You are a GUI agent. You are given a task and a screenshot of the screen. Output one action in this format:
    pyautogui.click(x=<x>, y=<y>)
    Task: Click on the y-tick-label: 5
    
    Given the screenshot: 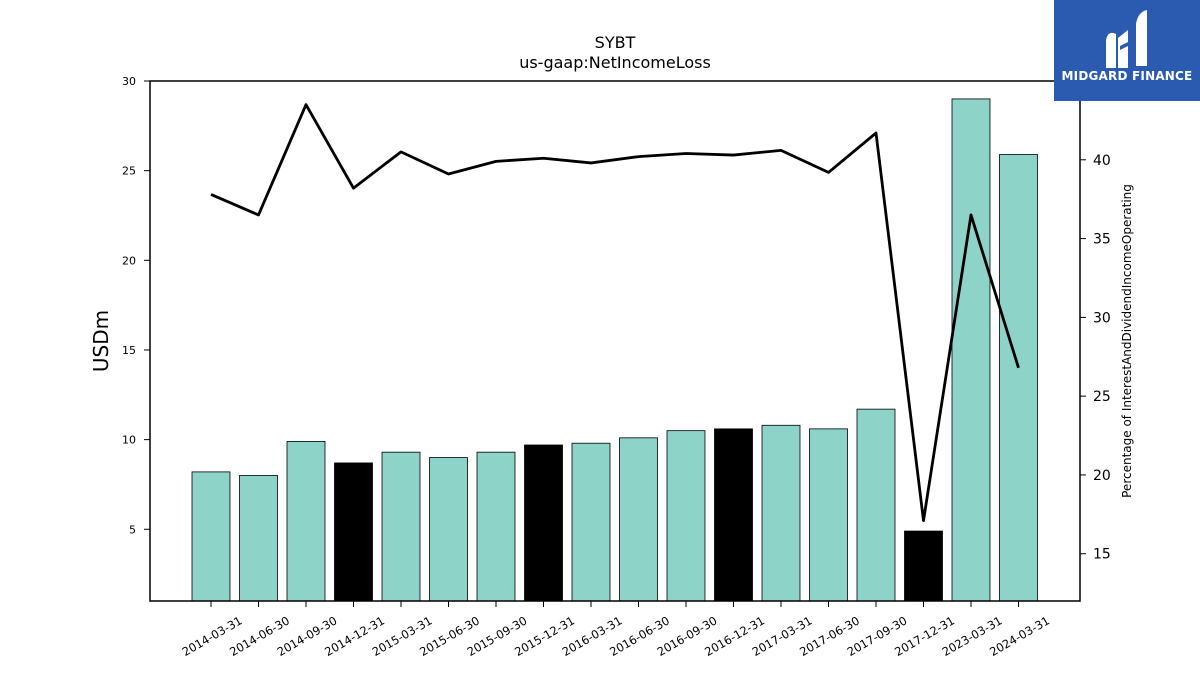 What is the action you would take?
    pyautogui.click(x=132, y=529)
    